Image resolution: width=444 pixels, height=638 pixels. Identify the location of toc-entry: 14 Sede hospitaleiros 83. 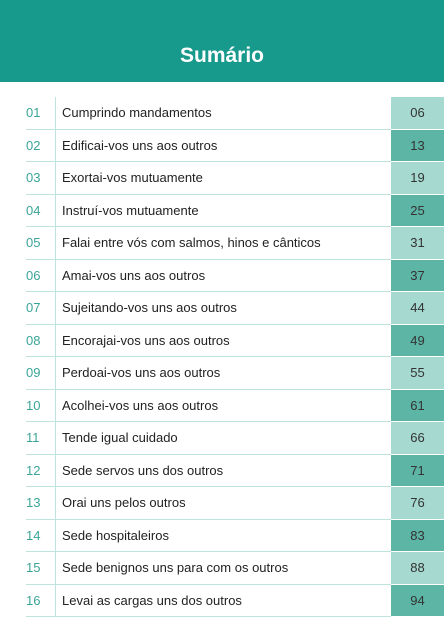
(222, 535).